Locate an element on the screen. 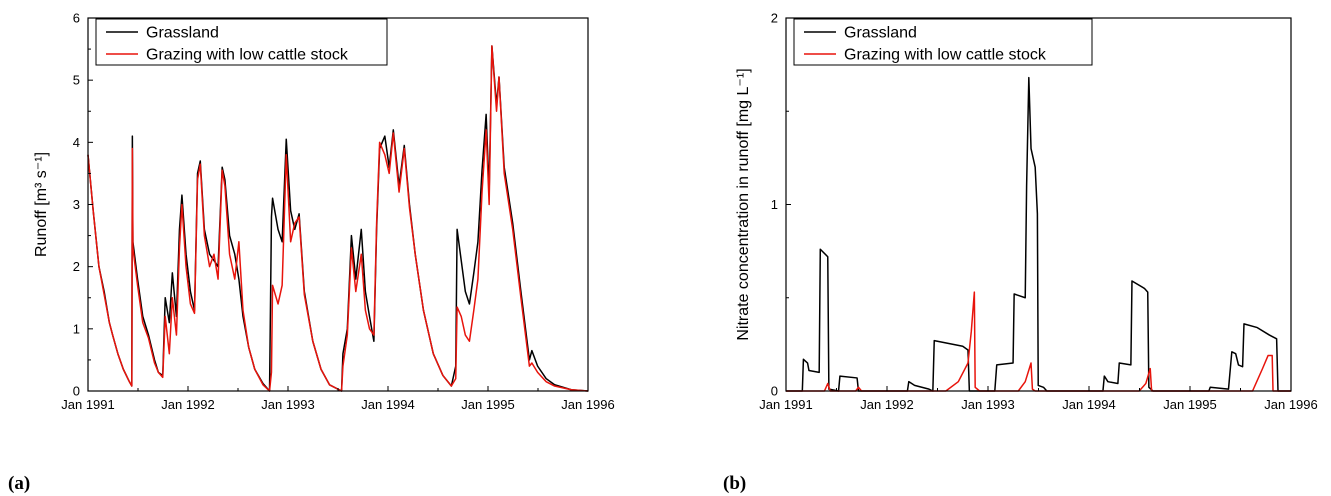  y-tick-label: 5 is located at coordinates (76, 80).